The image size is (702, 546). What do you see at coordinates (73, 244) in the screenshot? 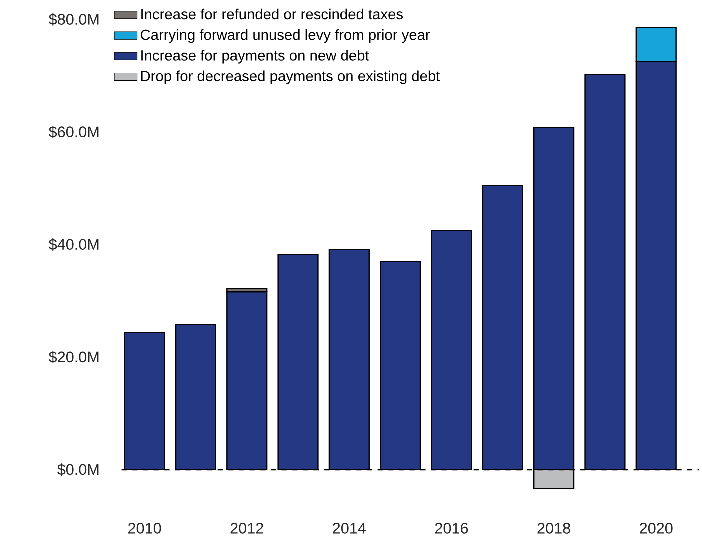
I see `y-tick-label: $40.0M` at bounding box center [73, 244].